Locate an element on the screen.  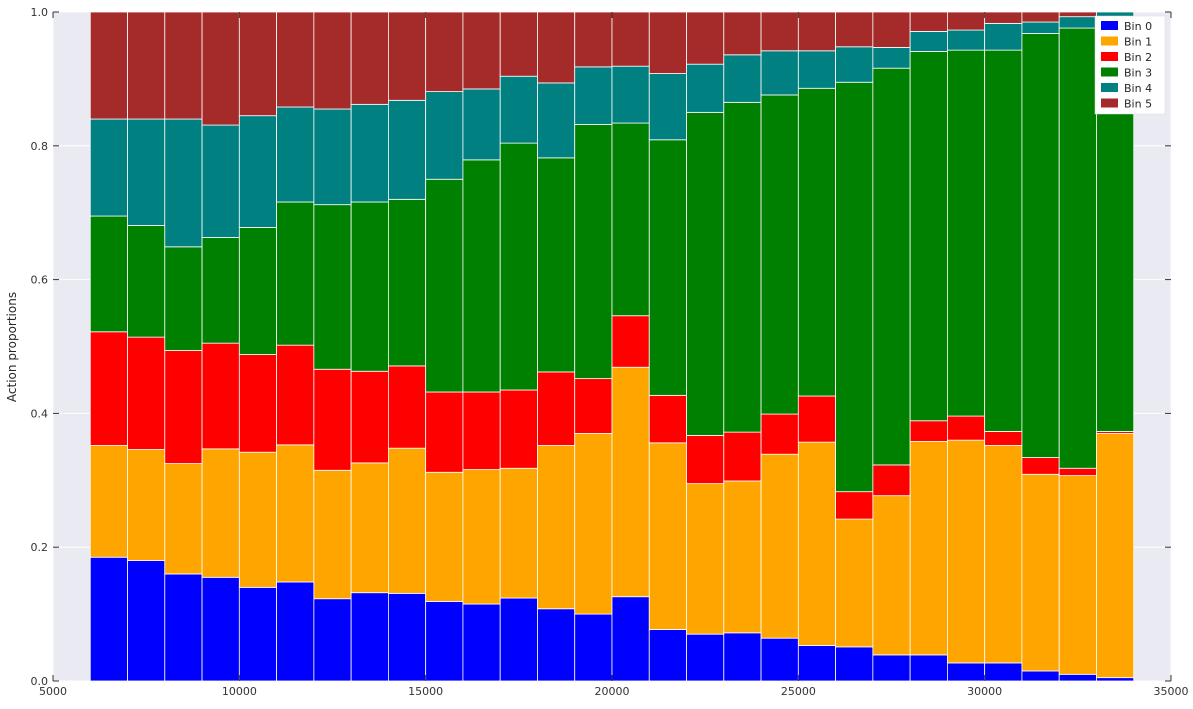
legend-label: Bin 2 is located at coordinates (1138, 57).